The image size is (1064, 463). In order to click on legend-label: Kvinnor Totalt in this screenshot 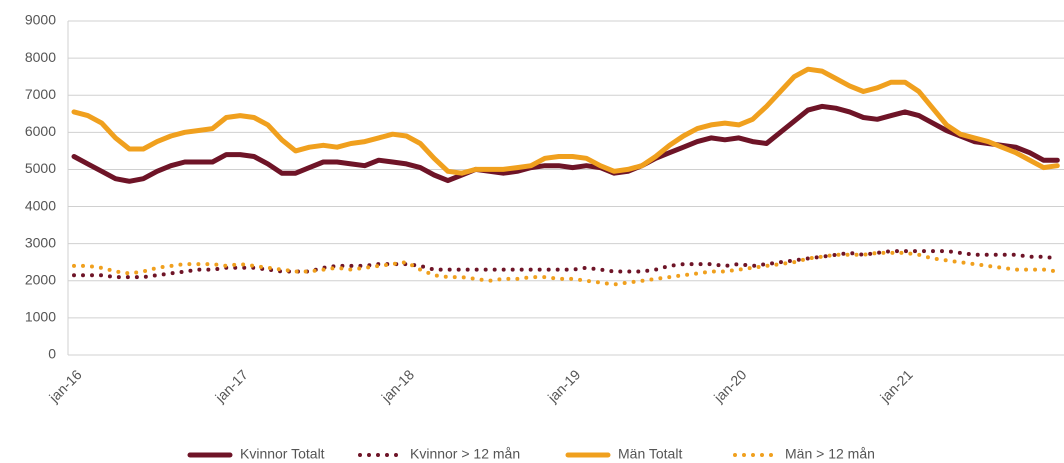, I will do `click(282, 454)`.